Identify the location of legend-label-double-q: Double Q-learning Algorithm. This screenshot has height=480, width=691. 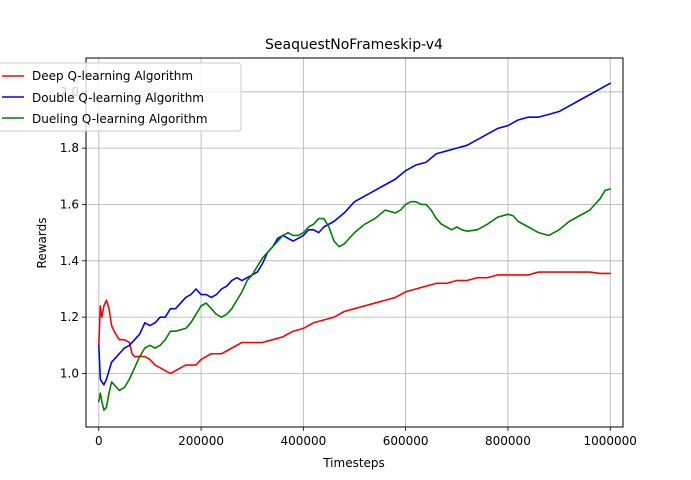
(118, 98).